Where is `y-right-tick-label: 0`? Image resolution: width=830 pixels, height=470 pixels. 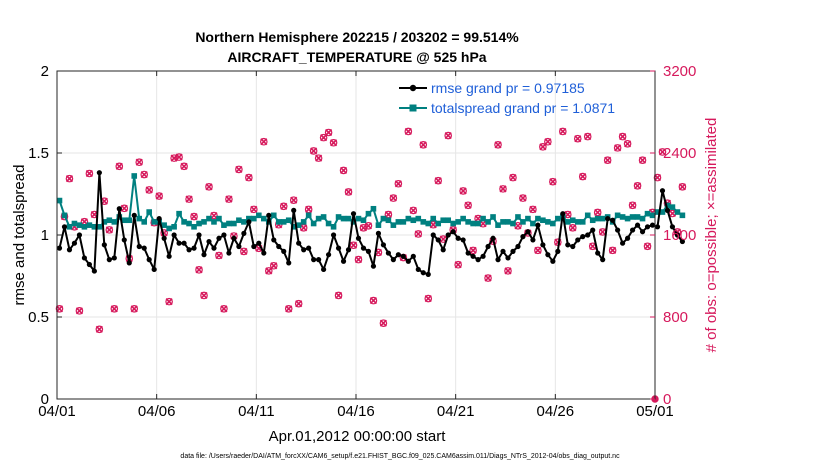 y-right-tick-label: 0 is located at coordinates (667, 399).